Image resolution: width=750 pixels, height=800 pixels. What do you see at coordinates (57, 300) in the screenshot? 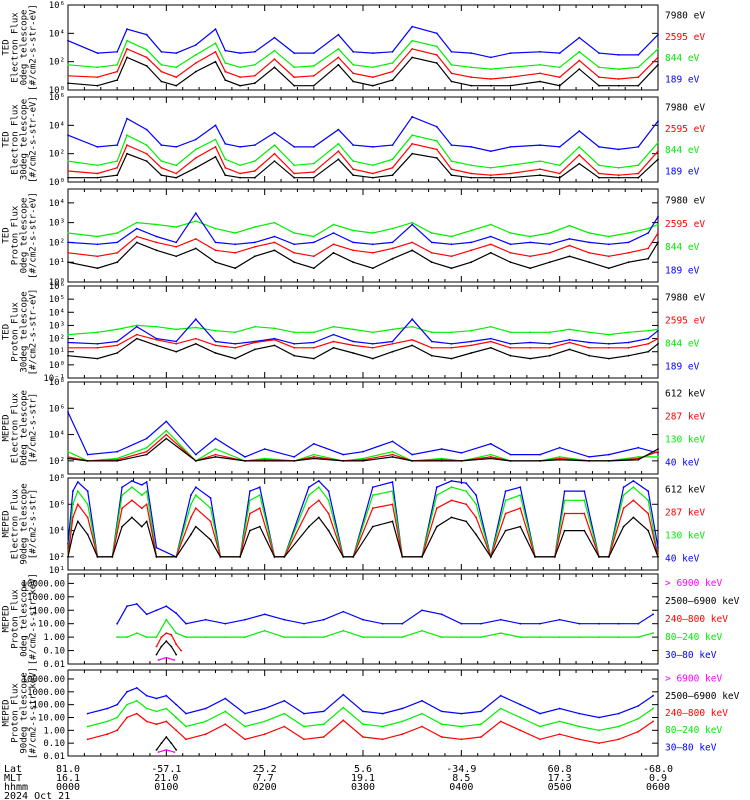
I see `y-tick-label: 10⁵` at bounding box center [57, 300].